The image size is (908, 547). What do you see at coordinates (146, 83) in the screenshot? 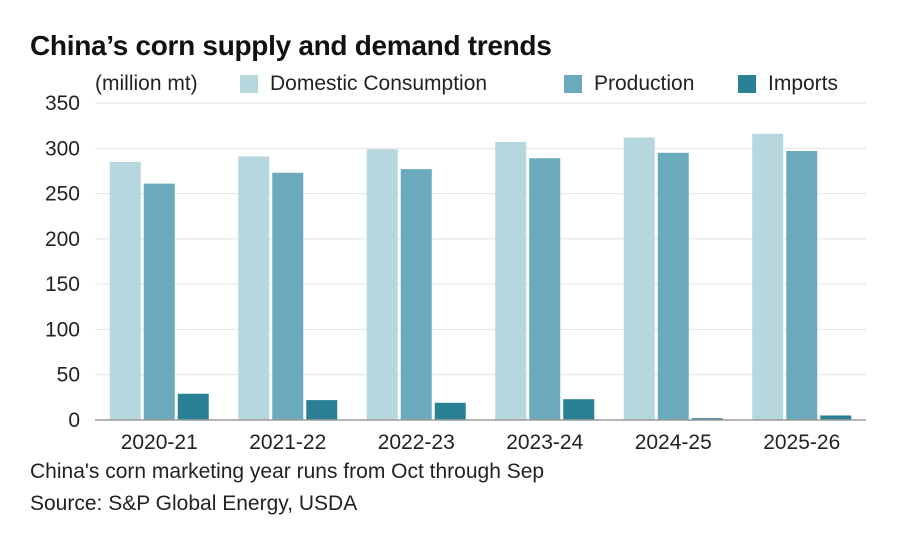
I see `unit-label: (million mt)` at bounding box center [146, 83].